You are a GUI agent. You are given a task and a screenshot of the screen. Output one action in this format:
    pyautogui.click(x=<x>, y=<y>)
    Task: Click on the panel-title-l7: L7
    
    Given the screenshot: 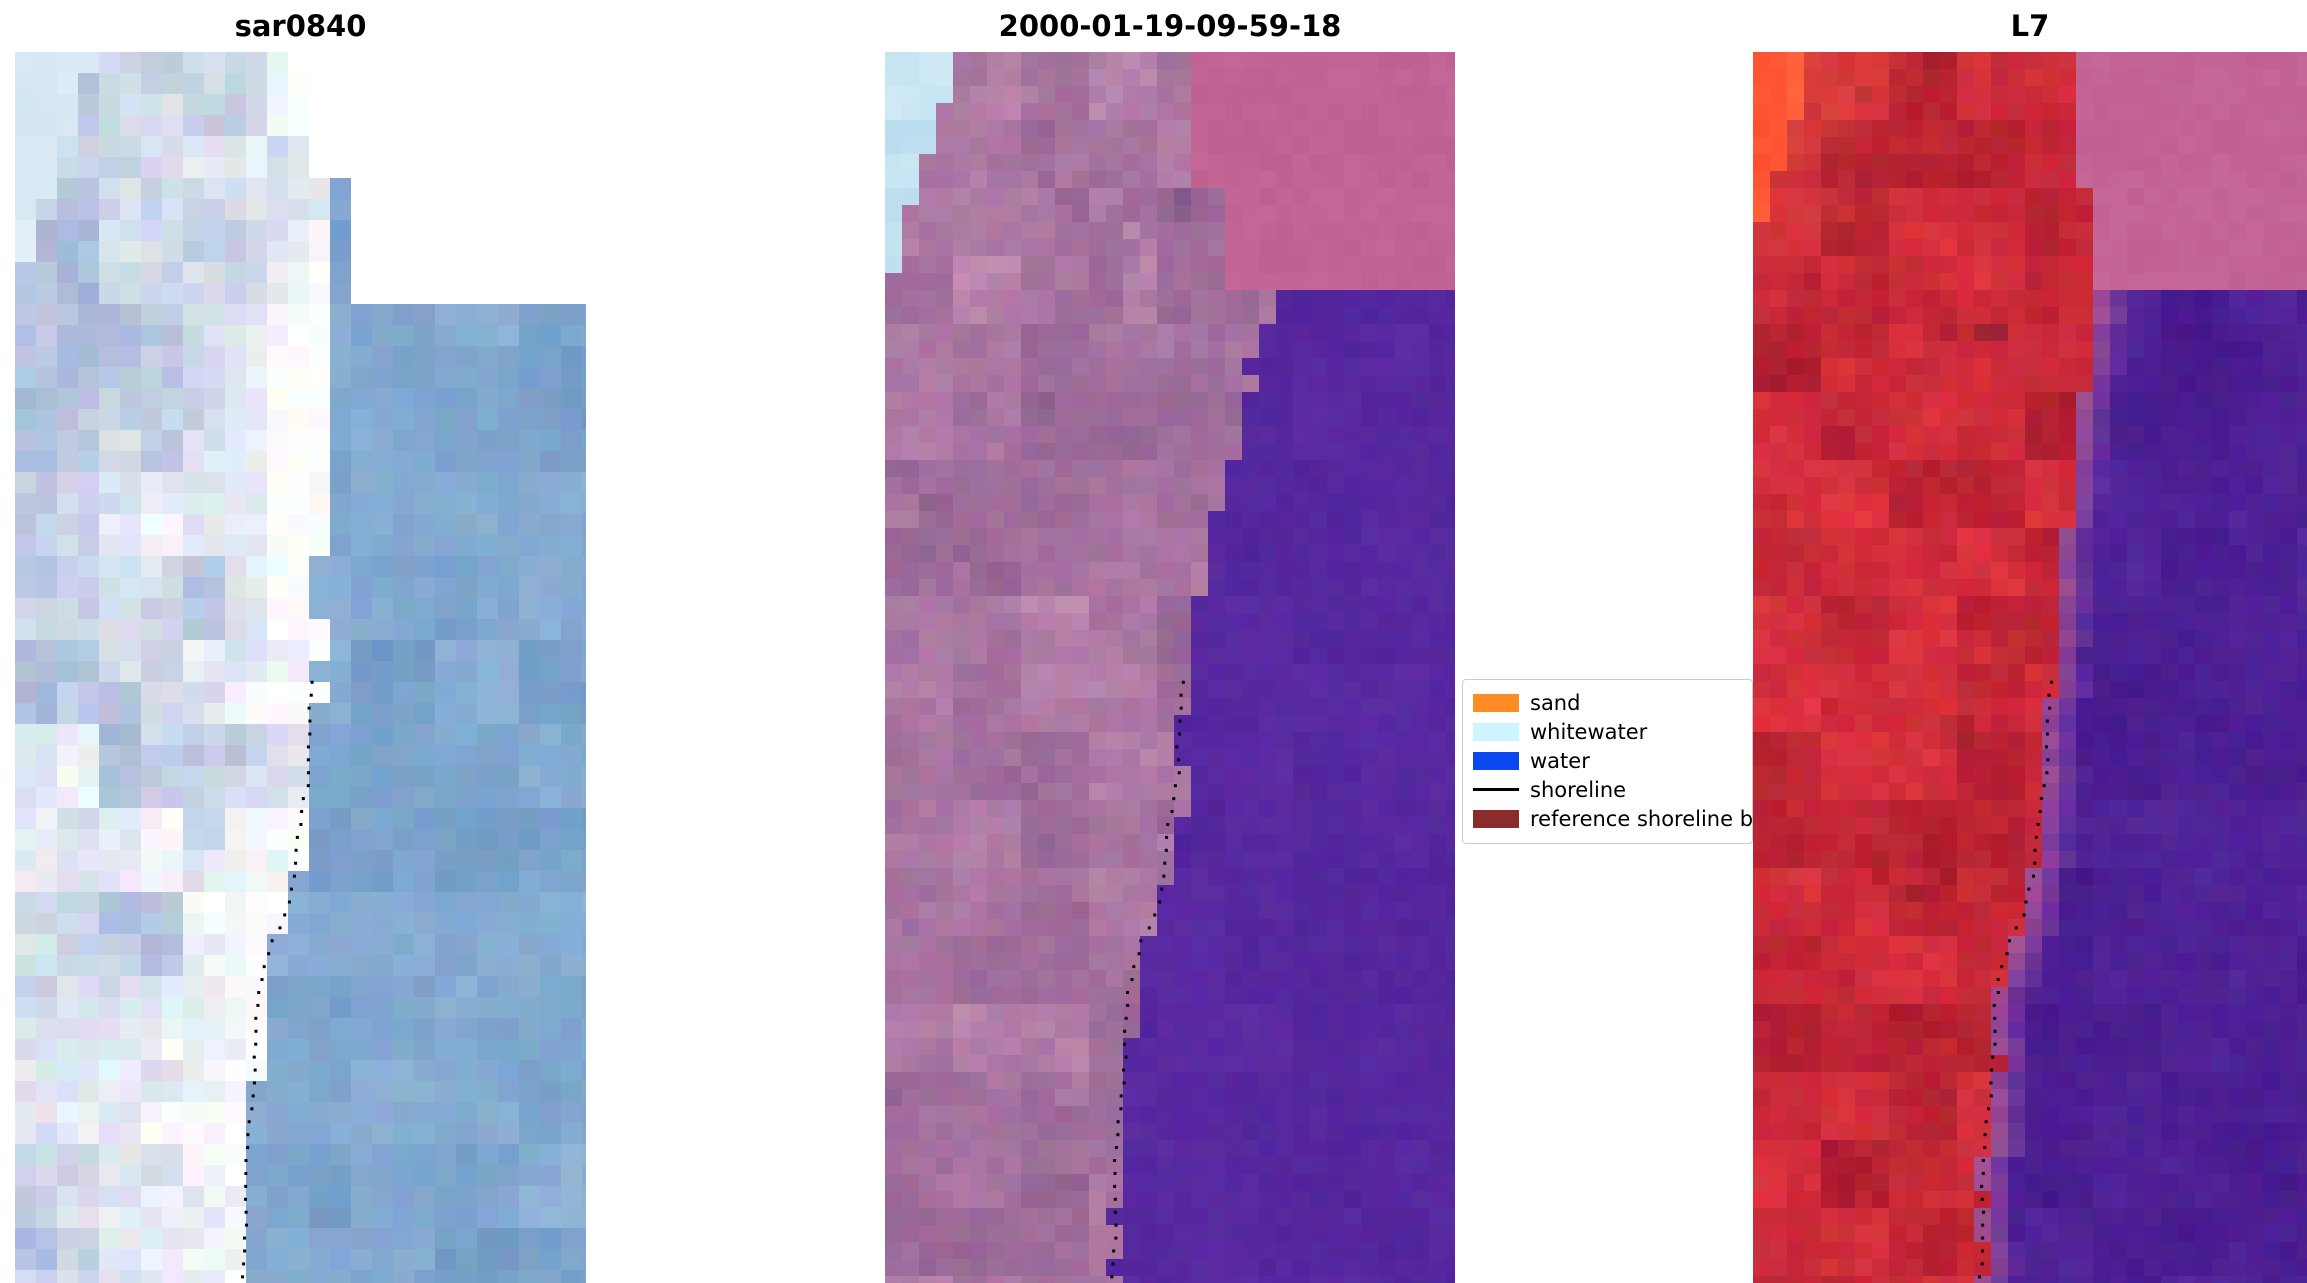 What is the action you would take?
    pyautogui.click(x=2030, y=26)
    